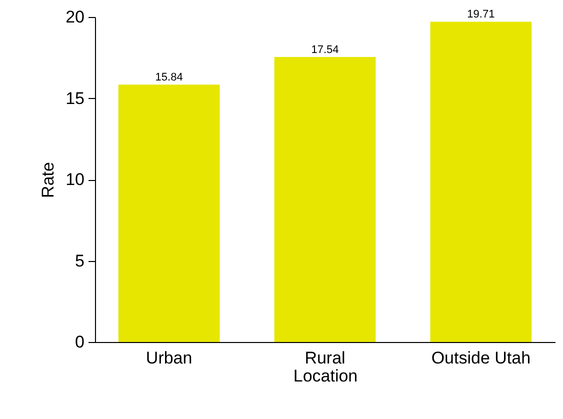 The width and height of the screenshot is (563, 419). I want to click on data-label: 15.84, so click(169, 78).